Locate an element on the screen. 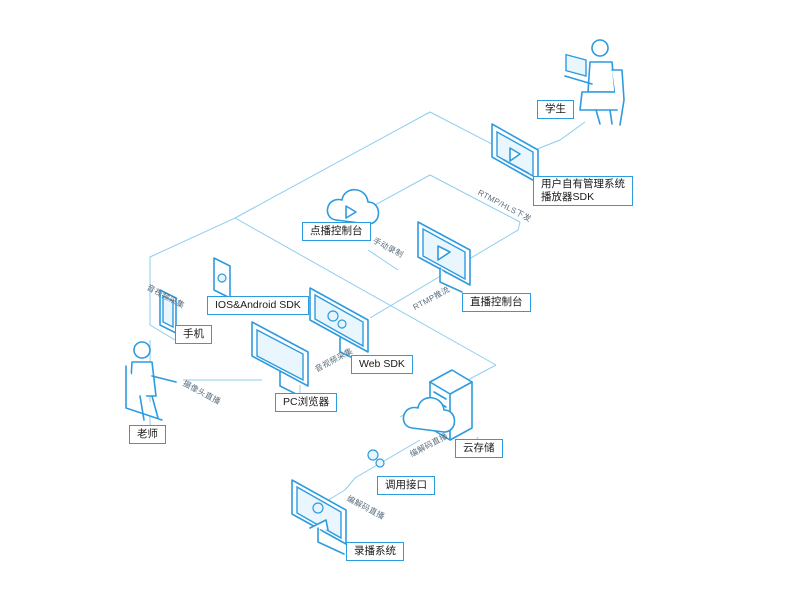  node-recording-system: 录播系统 is located at coordinates (375, 551).